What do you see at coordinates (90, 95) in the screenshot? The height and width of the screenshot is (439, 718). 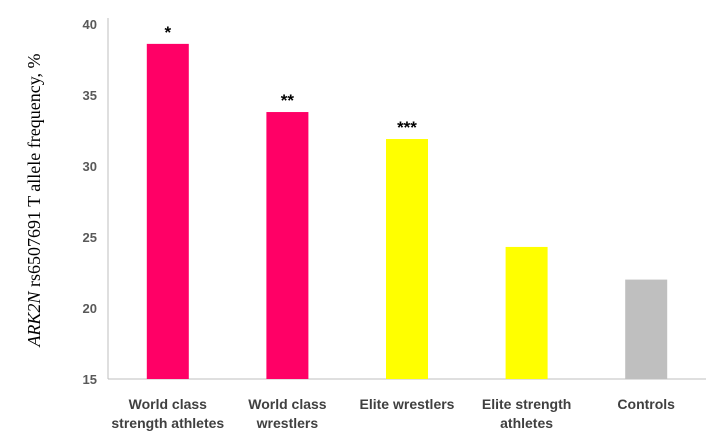 I see `y-tick-label: 35` at bounding box center [90, 95].